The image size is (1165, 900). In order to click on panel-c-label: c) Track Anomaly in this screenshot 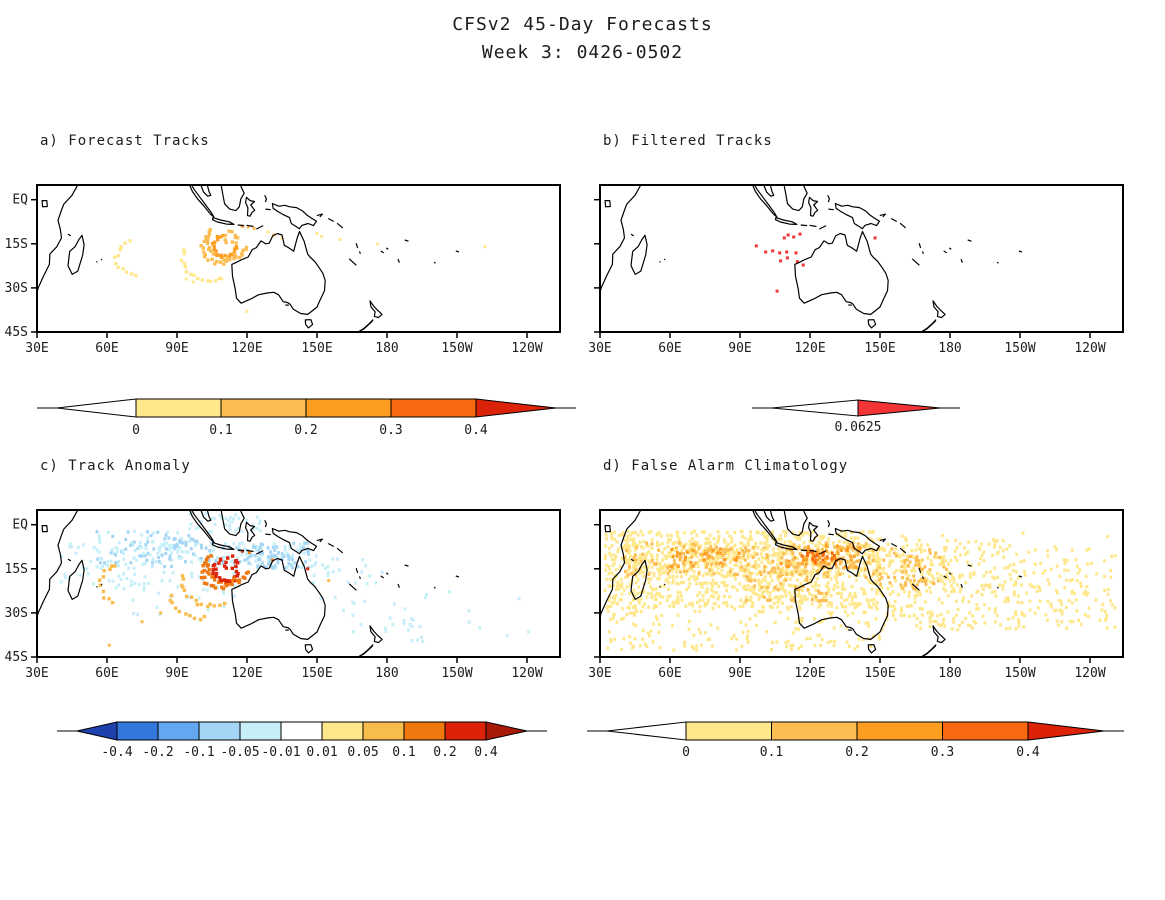, I will do `click(115, 466)`.